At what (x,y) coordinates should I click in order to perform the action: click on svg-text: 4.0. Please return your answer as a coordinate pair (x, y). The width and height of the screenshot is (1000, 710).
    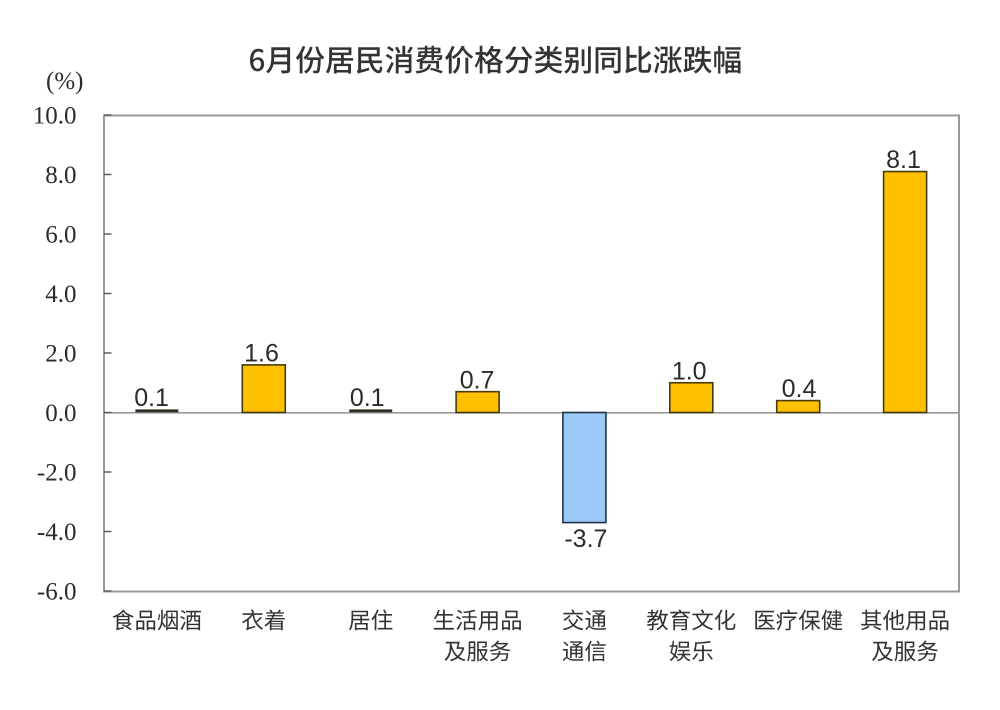
    Looking at the image, I should click on (60, 294).